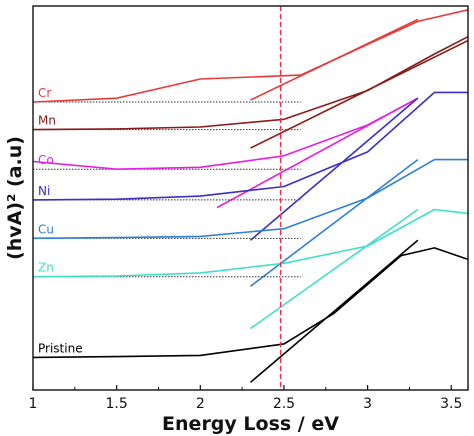 This screenshot has height=436, width=474. I want to click on x-tick-label: 1.5, so click(117, 404).